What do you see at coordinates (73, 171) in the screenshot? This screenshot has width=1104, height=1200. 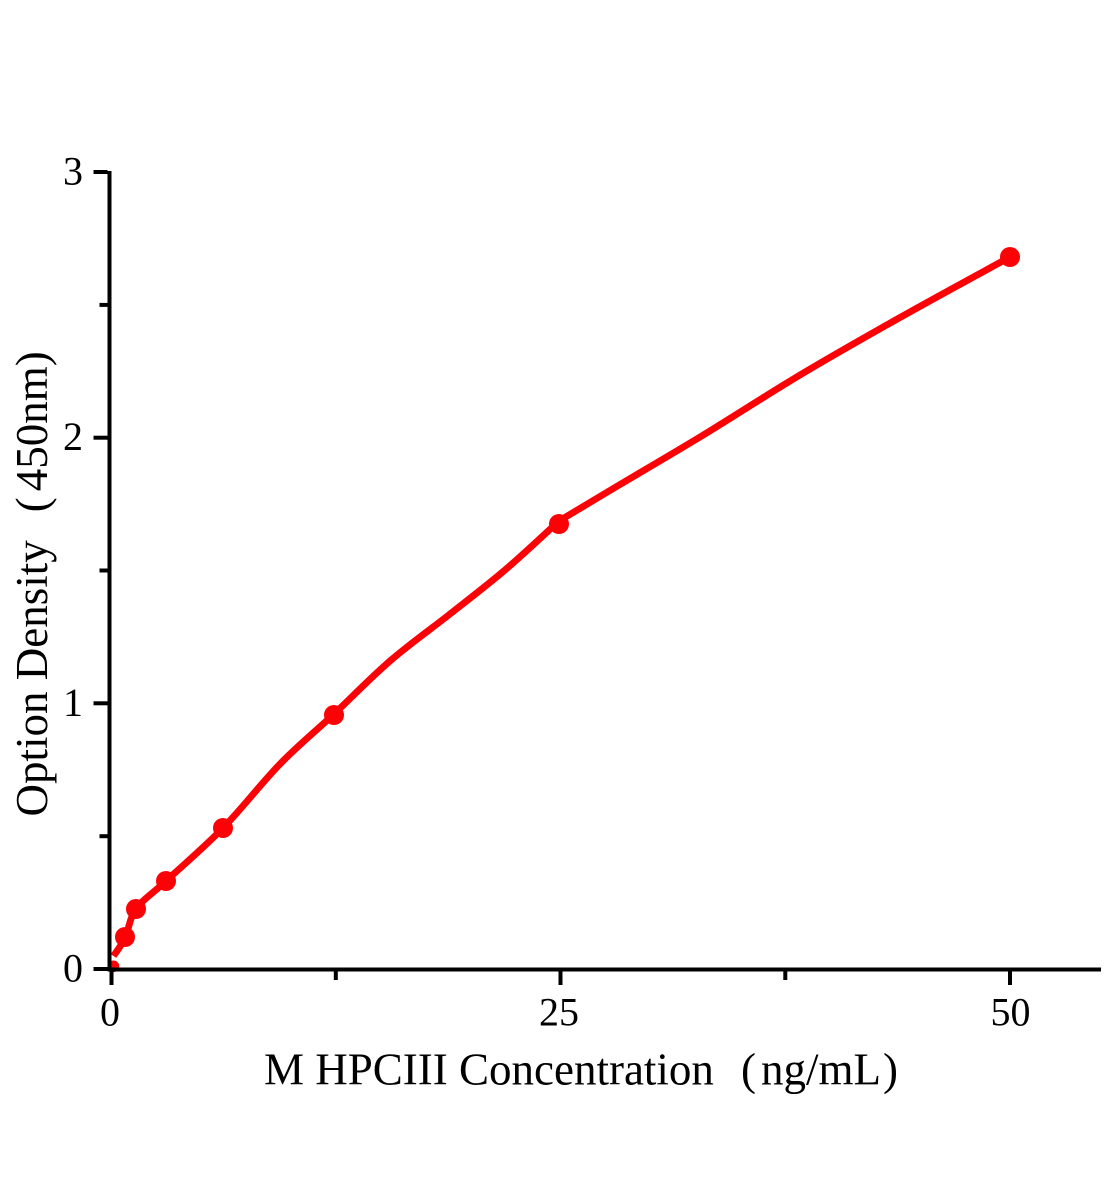 I see `svg-text: 3` at bounding box center [73, 171].